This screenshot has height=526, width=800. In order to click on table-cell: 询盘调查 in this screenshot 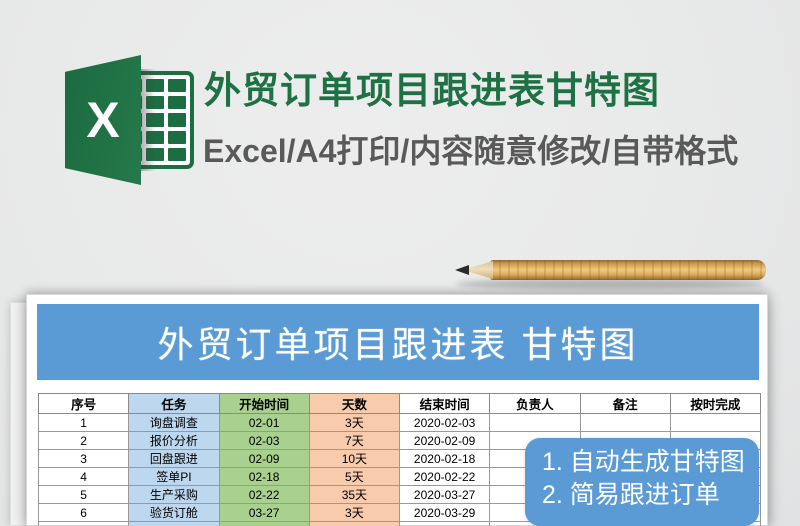, I will do `click(174, 422)`.